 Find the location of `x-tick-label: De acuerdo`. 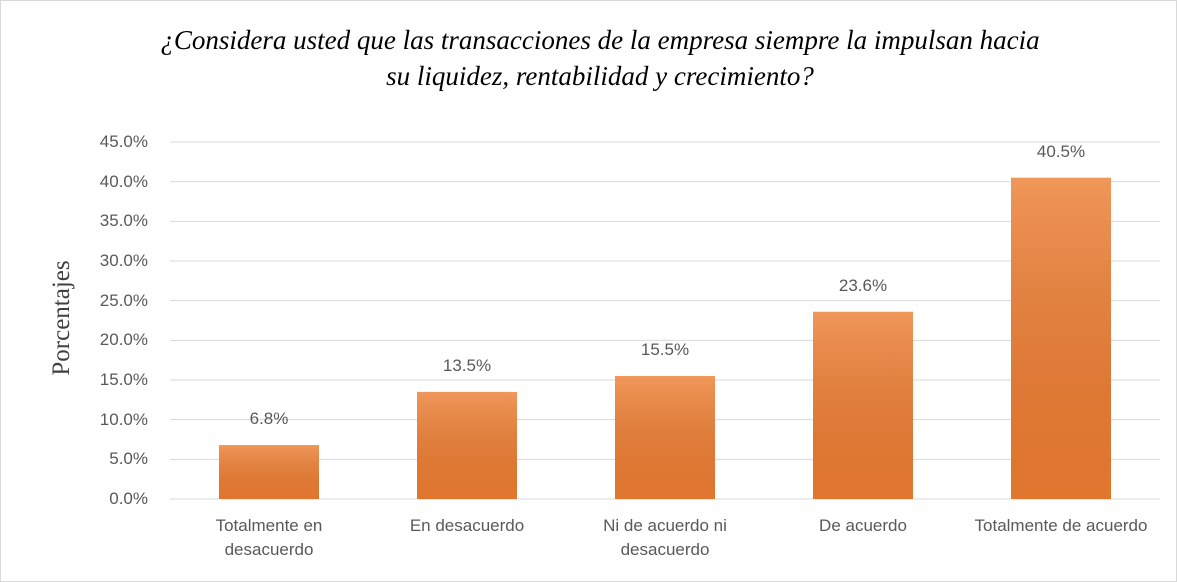

x-tick-label: De acuerdo is located at coordinates (863, 525).